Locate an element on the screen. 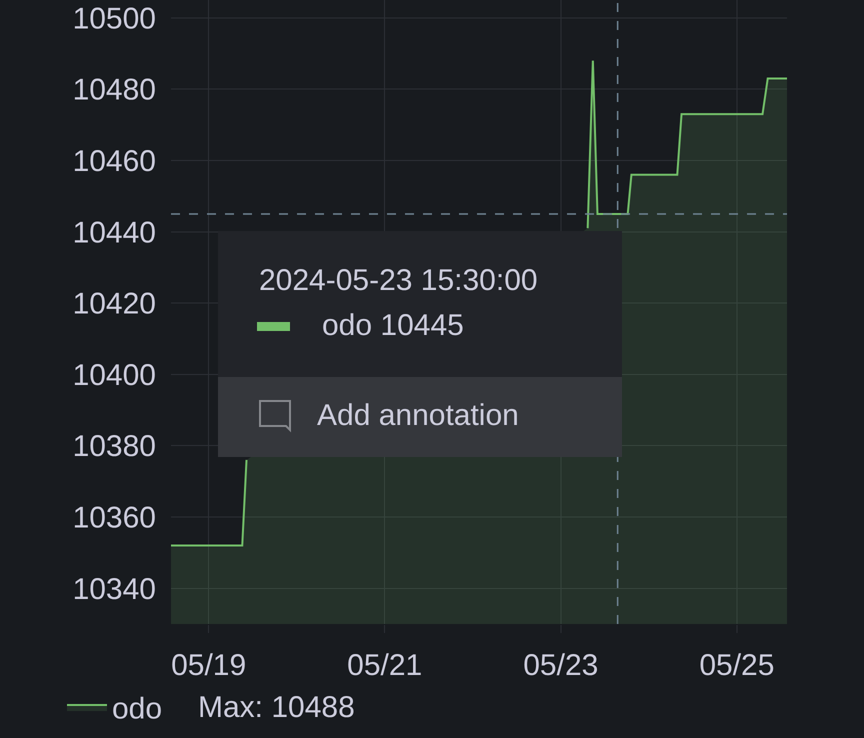  legend-label: odo is located at coordinates (137, 709).